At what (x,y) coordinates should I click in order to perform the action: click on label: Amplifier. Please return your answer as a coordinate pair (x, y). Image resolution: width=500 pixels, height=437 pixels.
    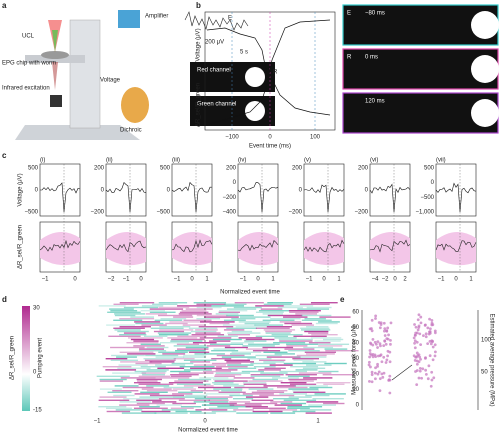
    Looking at the image, I should click on (156, 17).